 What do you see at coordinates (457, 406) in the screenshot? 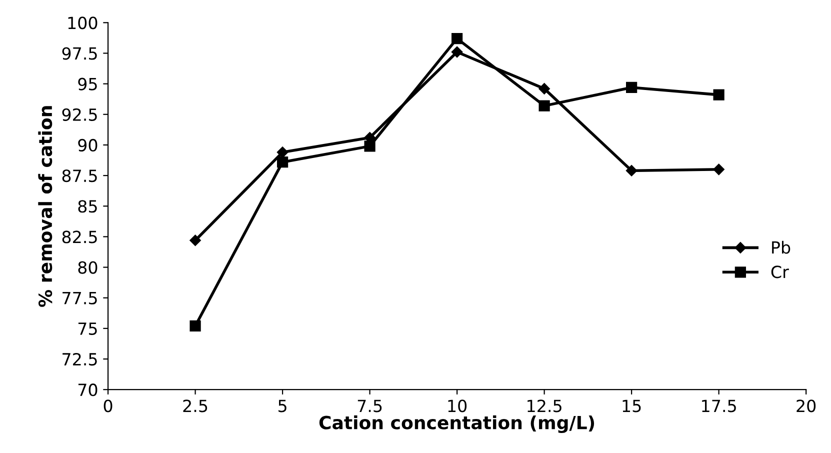
I see `x-tick-label: 10` at bounding box center [457, 406].